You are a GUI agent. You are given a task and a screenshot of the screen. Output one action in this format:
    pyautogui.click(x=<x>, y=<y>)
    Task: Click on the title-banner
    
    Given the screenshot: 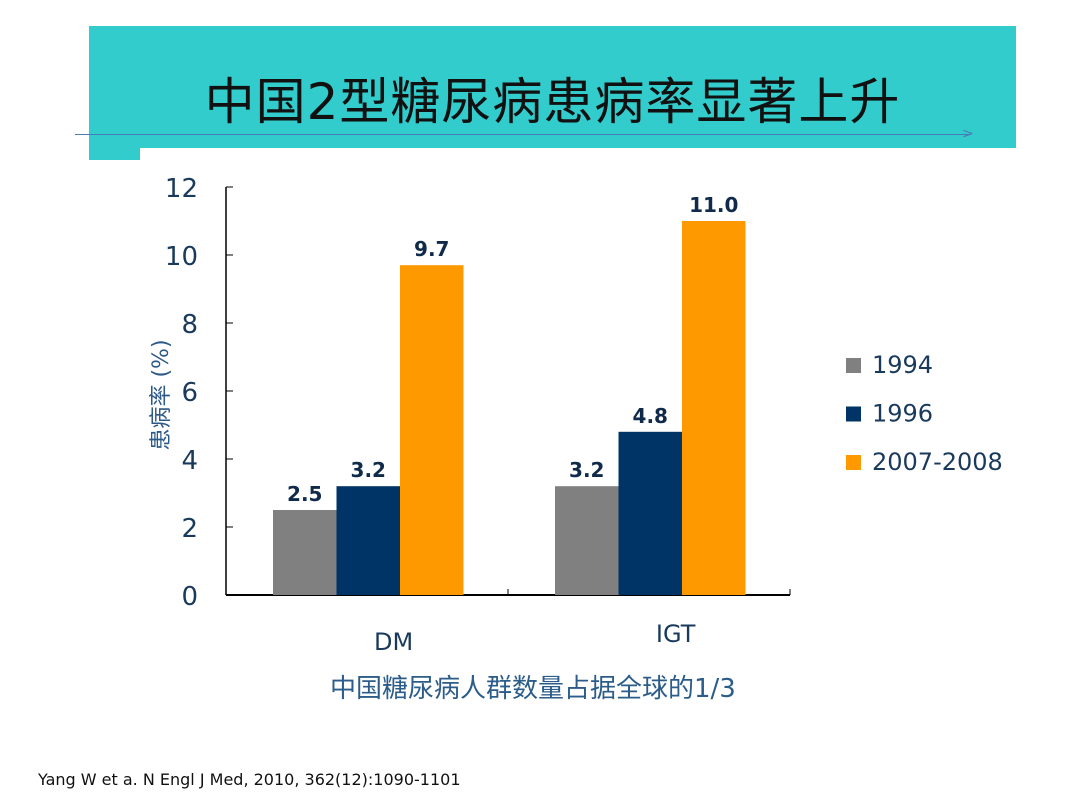 What is the action you would take?
    pyautogui.click(x=552, y=87)
    